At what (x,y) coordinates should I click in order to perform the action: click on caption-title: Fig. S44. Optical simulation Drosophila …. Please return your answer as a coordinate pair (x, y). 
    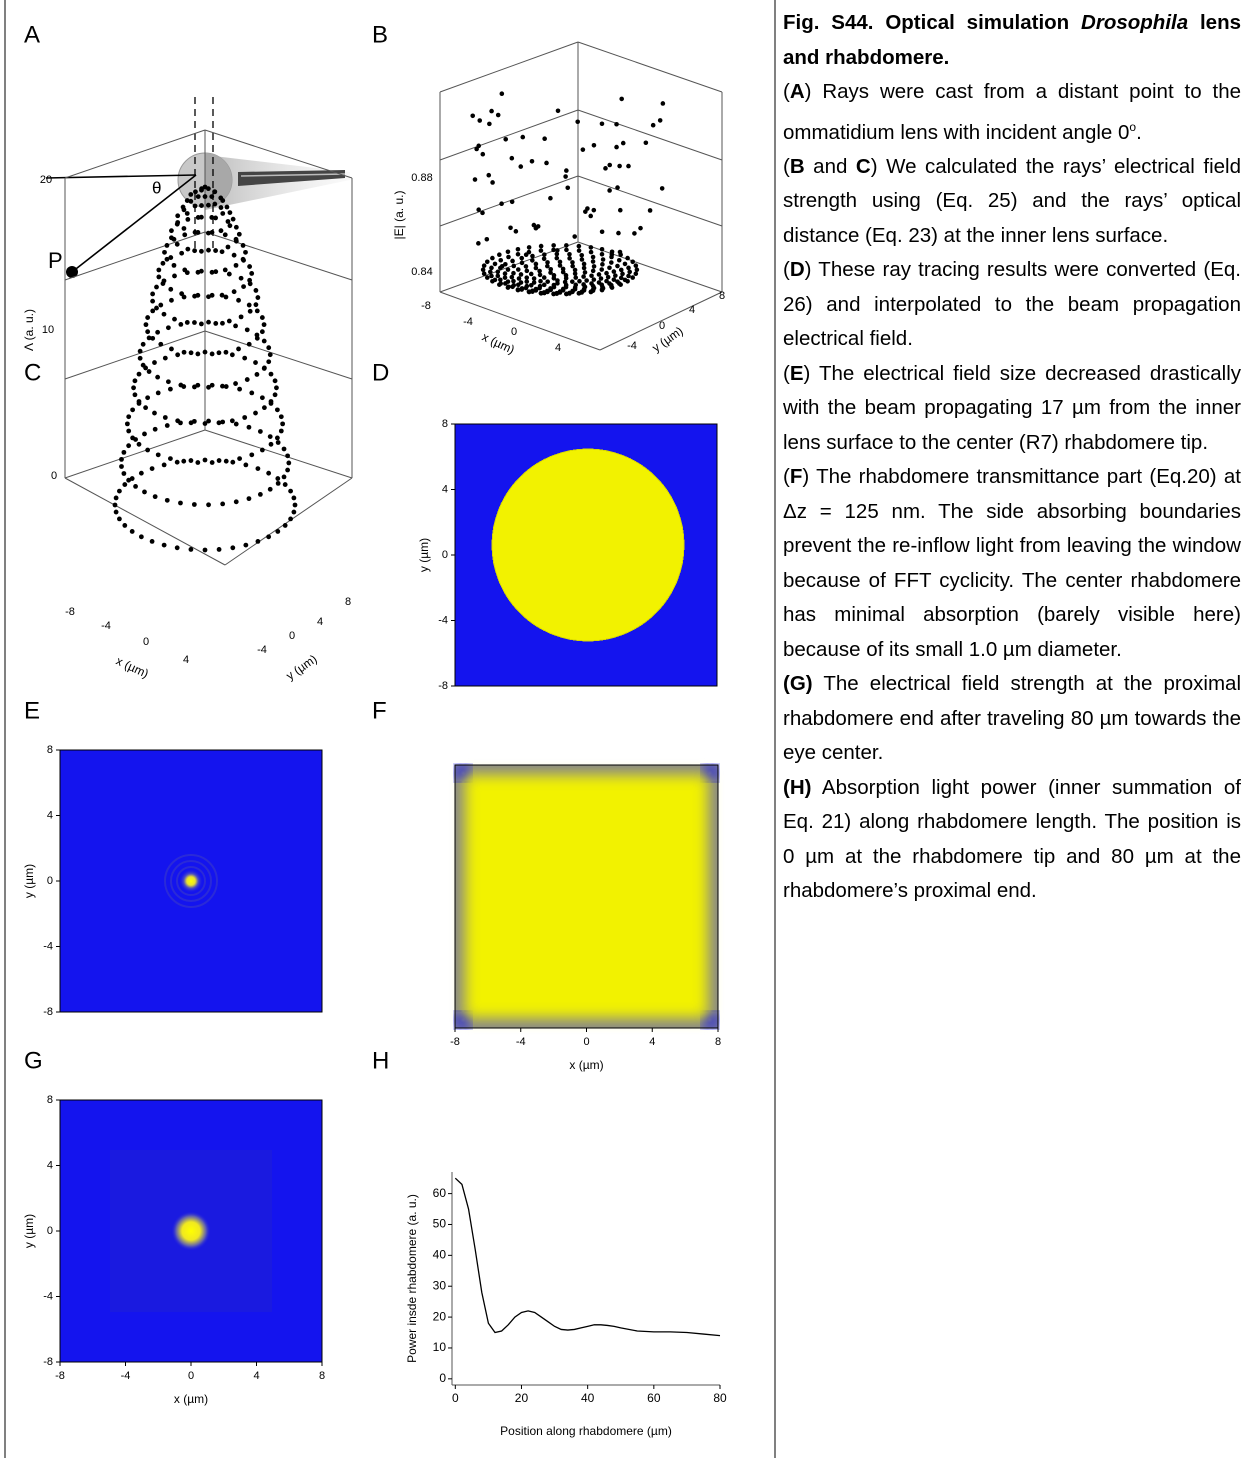
    Looking at the image, I should click on (1012, 40).